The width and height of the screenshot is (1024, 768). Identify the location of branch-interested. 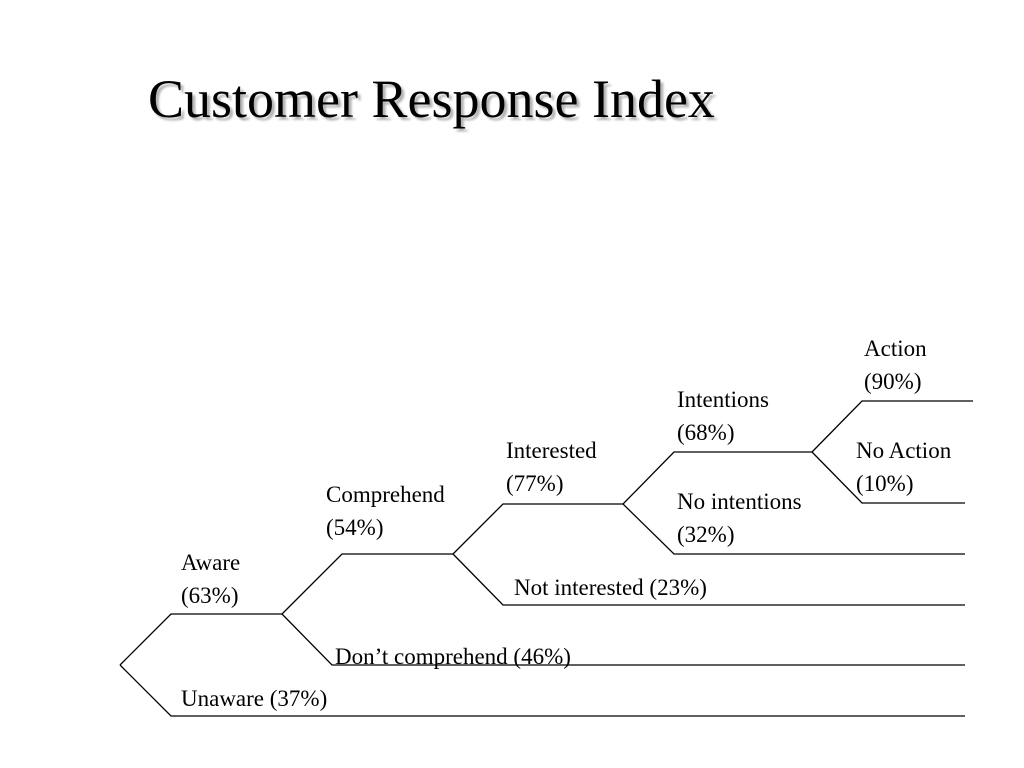
(537, 529).